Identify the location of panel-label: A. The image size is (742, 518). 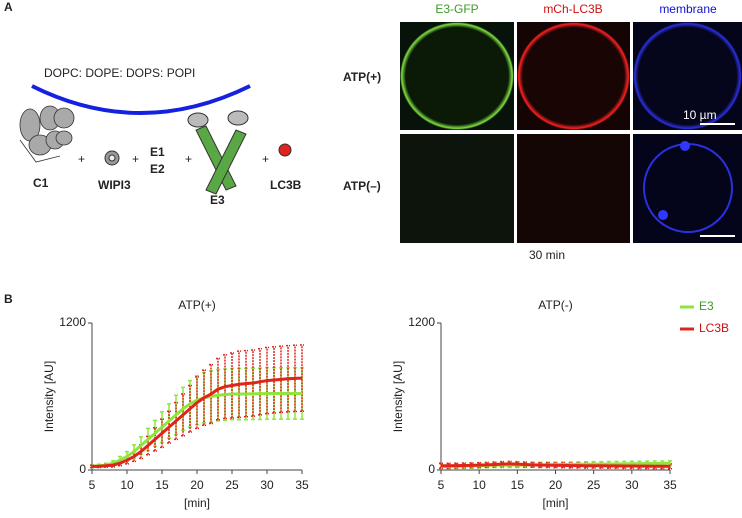
(8, 7).